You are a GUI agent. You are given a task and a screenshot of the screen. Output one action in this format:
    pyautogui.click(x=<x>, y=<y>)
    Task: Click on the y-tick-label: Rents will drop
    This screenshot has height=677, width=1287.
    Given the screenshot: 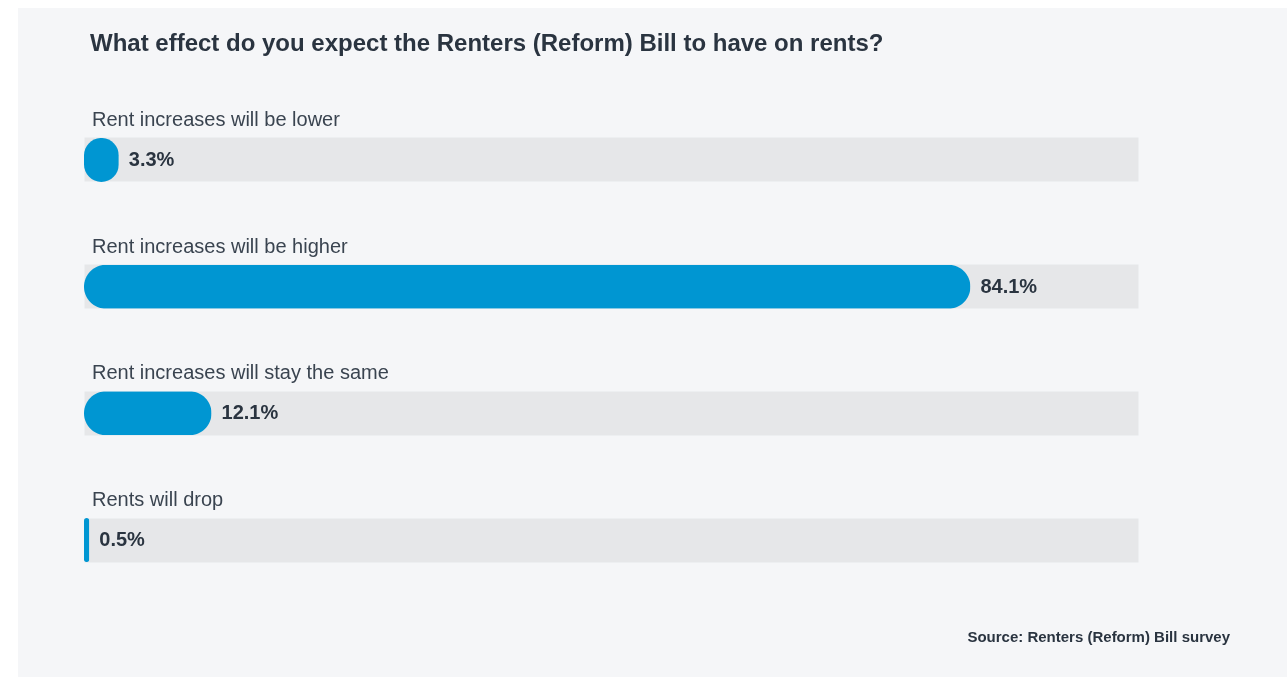 What is the action you would take?
    pyautogui.click(x=158, y=499)
    